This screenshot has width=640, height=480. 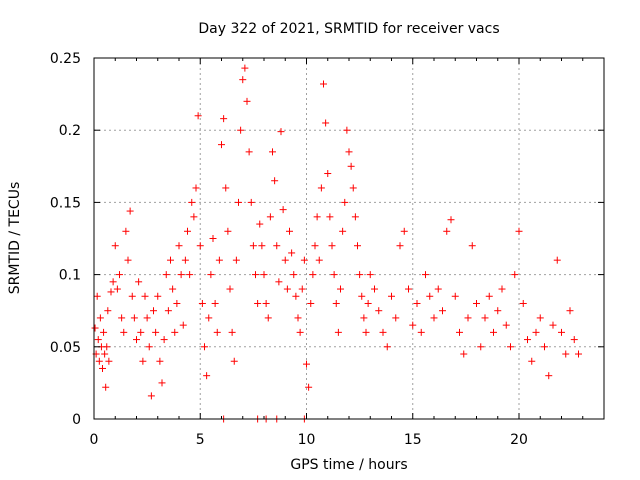 What do you see at coordinates (65, 348) in the screenshot?
I see `y-tick-label: 0.05` at bounding box center [65, 348].